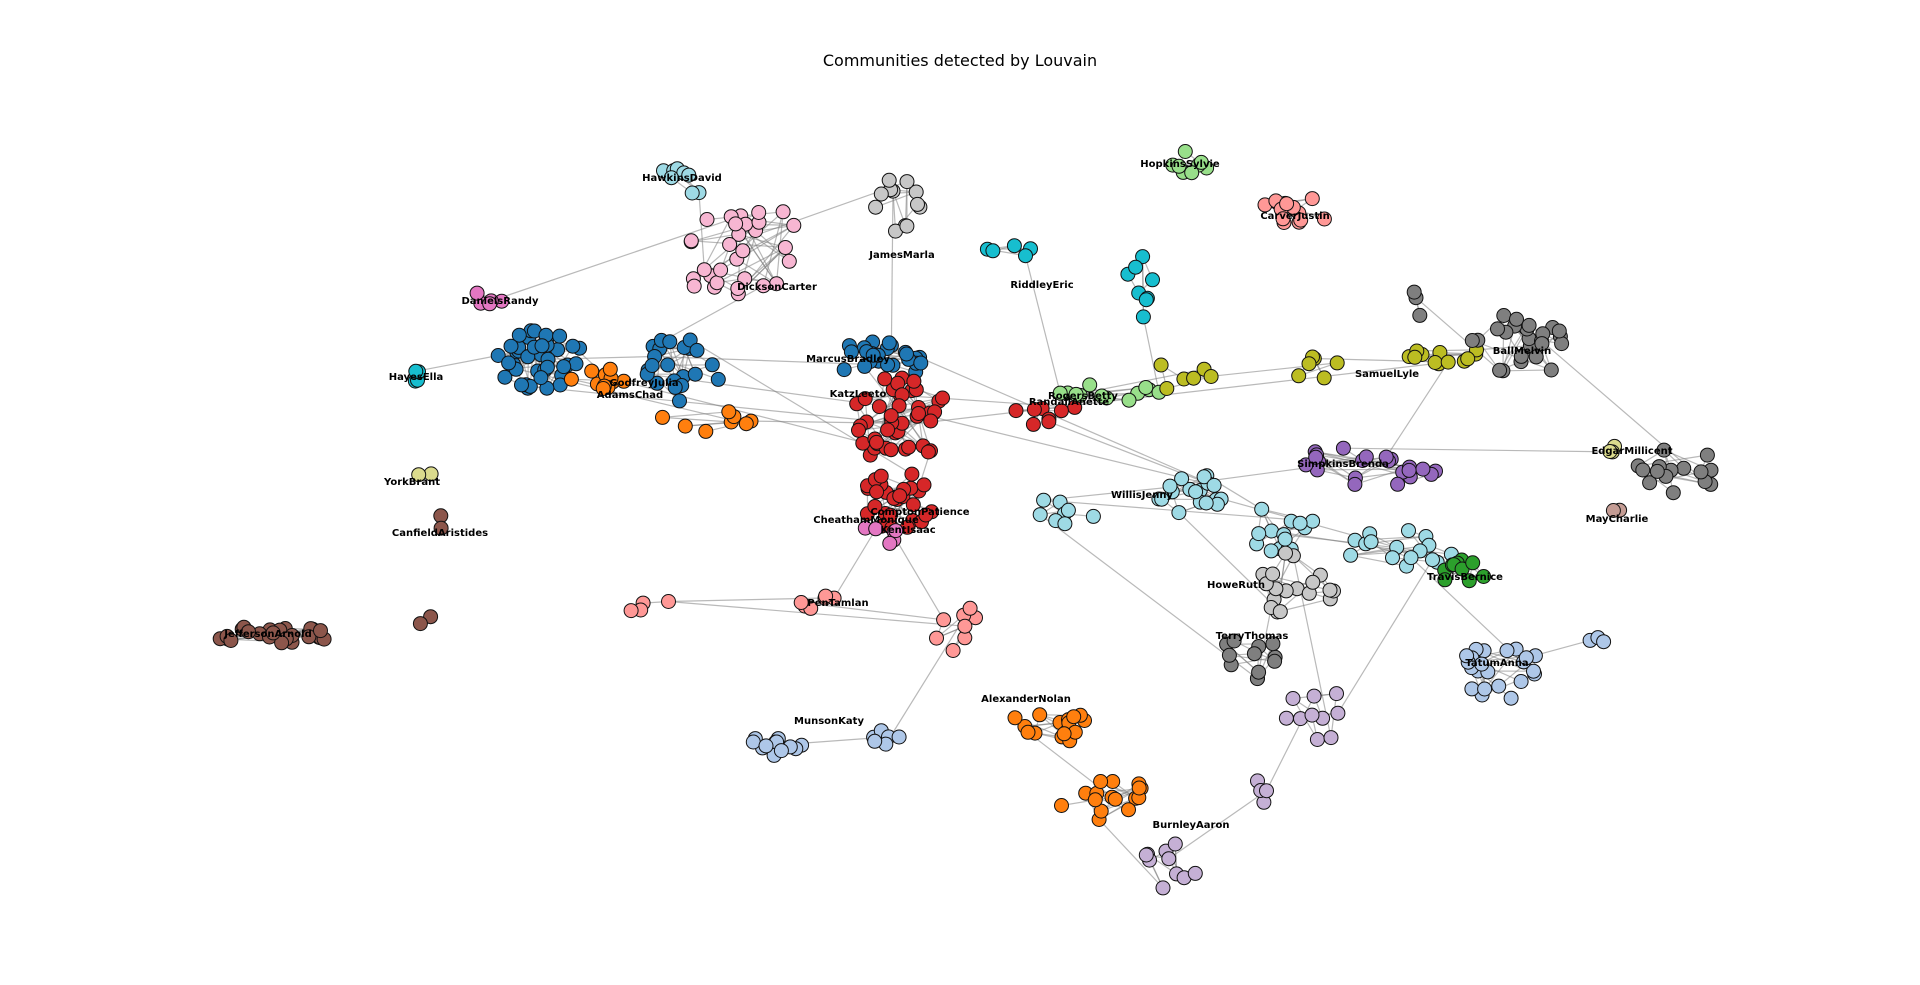 The width and height of the screenshot is (1920, 985). What do you see at coordinates (907, 530) in the screenshot?
I see `node-label: KentIsaac` at bounding box center [907, 530].